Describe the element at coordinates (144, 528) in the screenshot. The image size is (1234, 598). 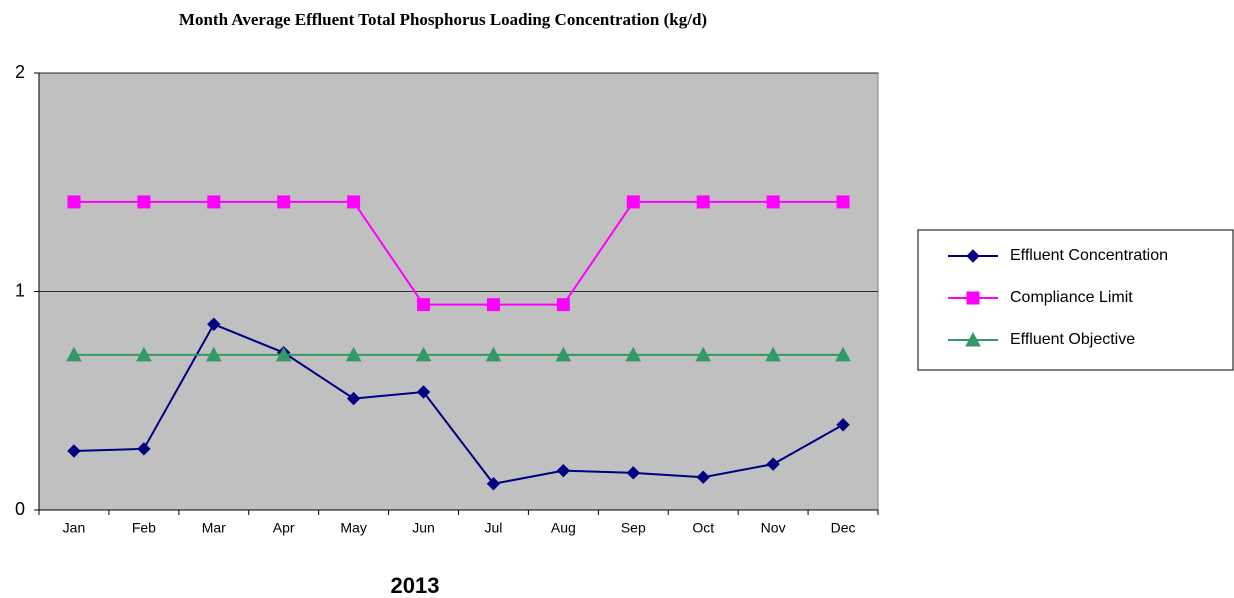
I see `x-tick-label: Feb` at that location.